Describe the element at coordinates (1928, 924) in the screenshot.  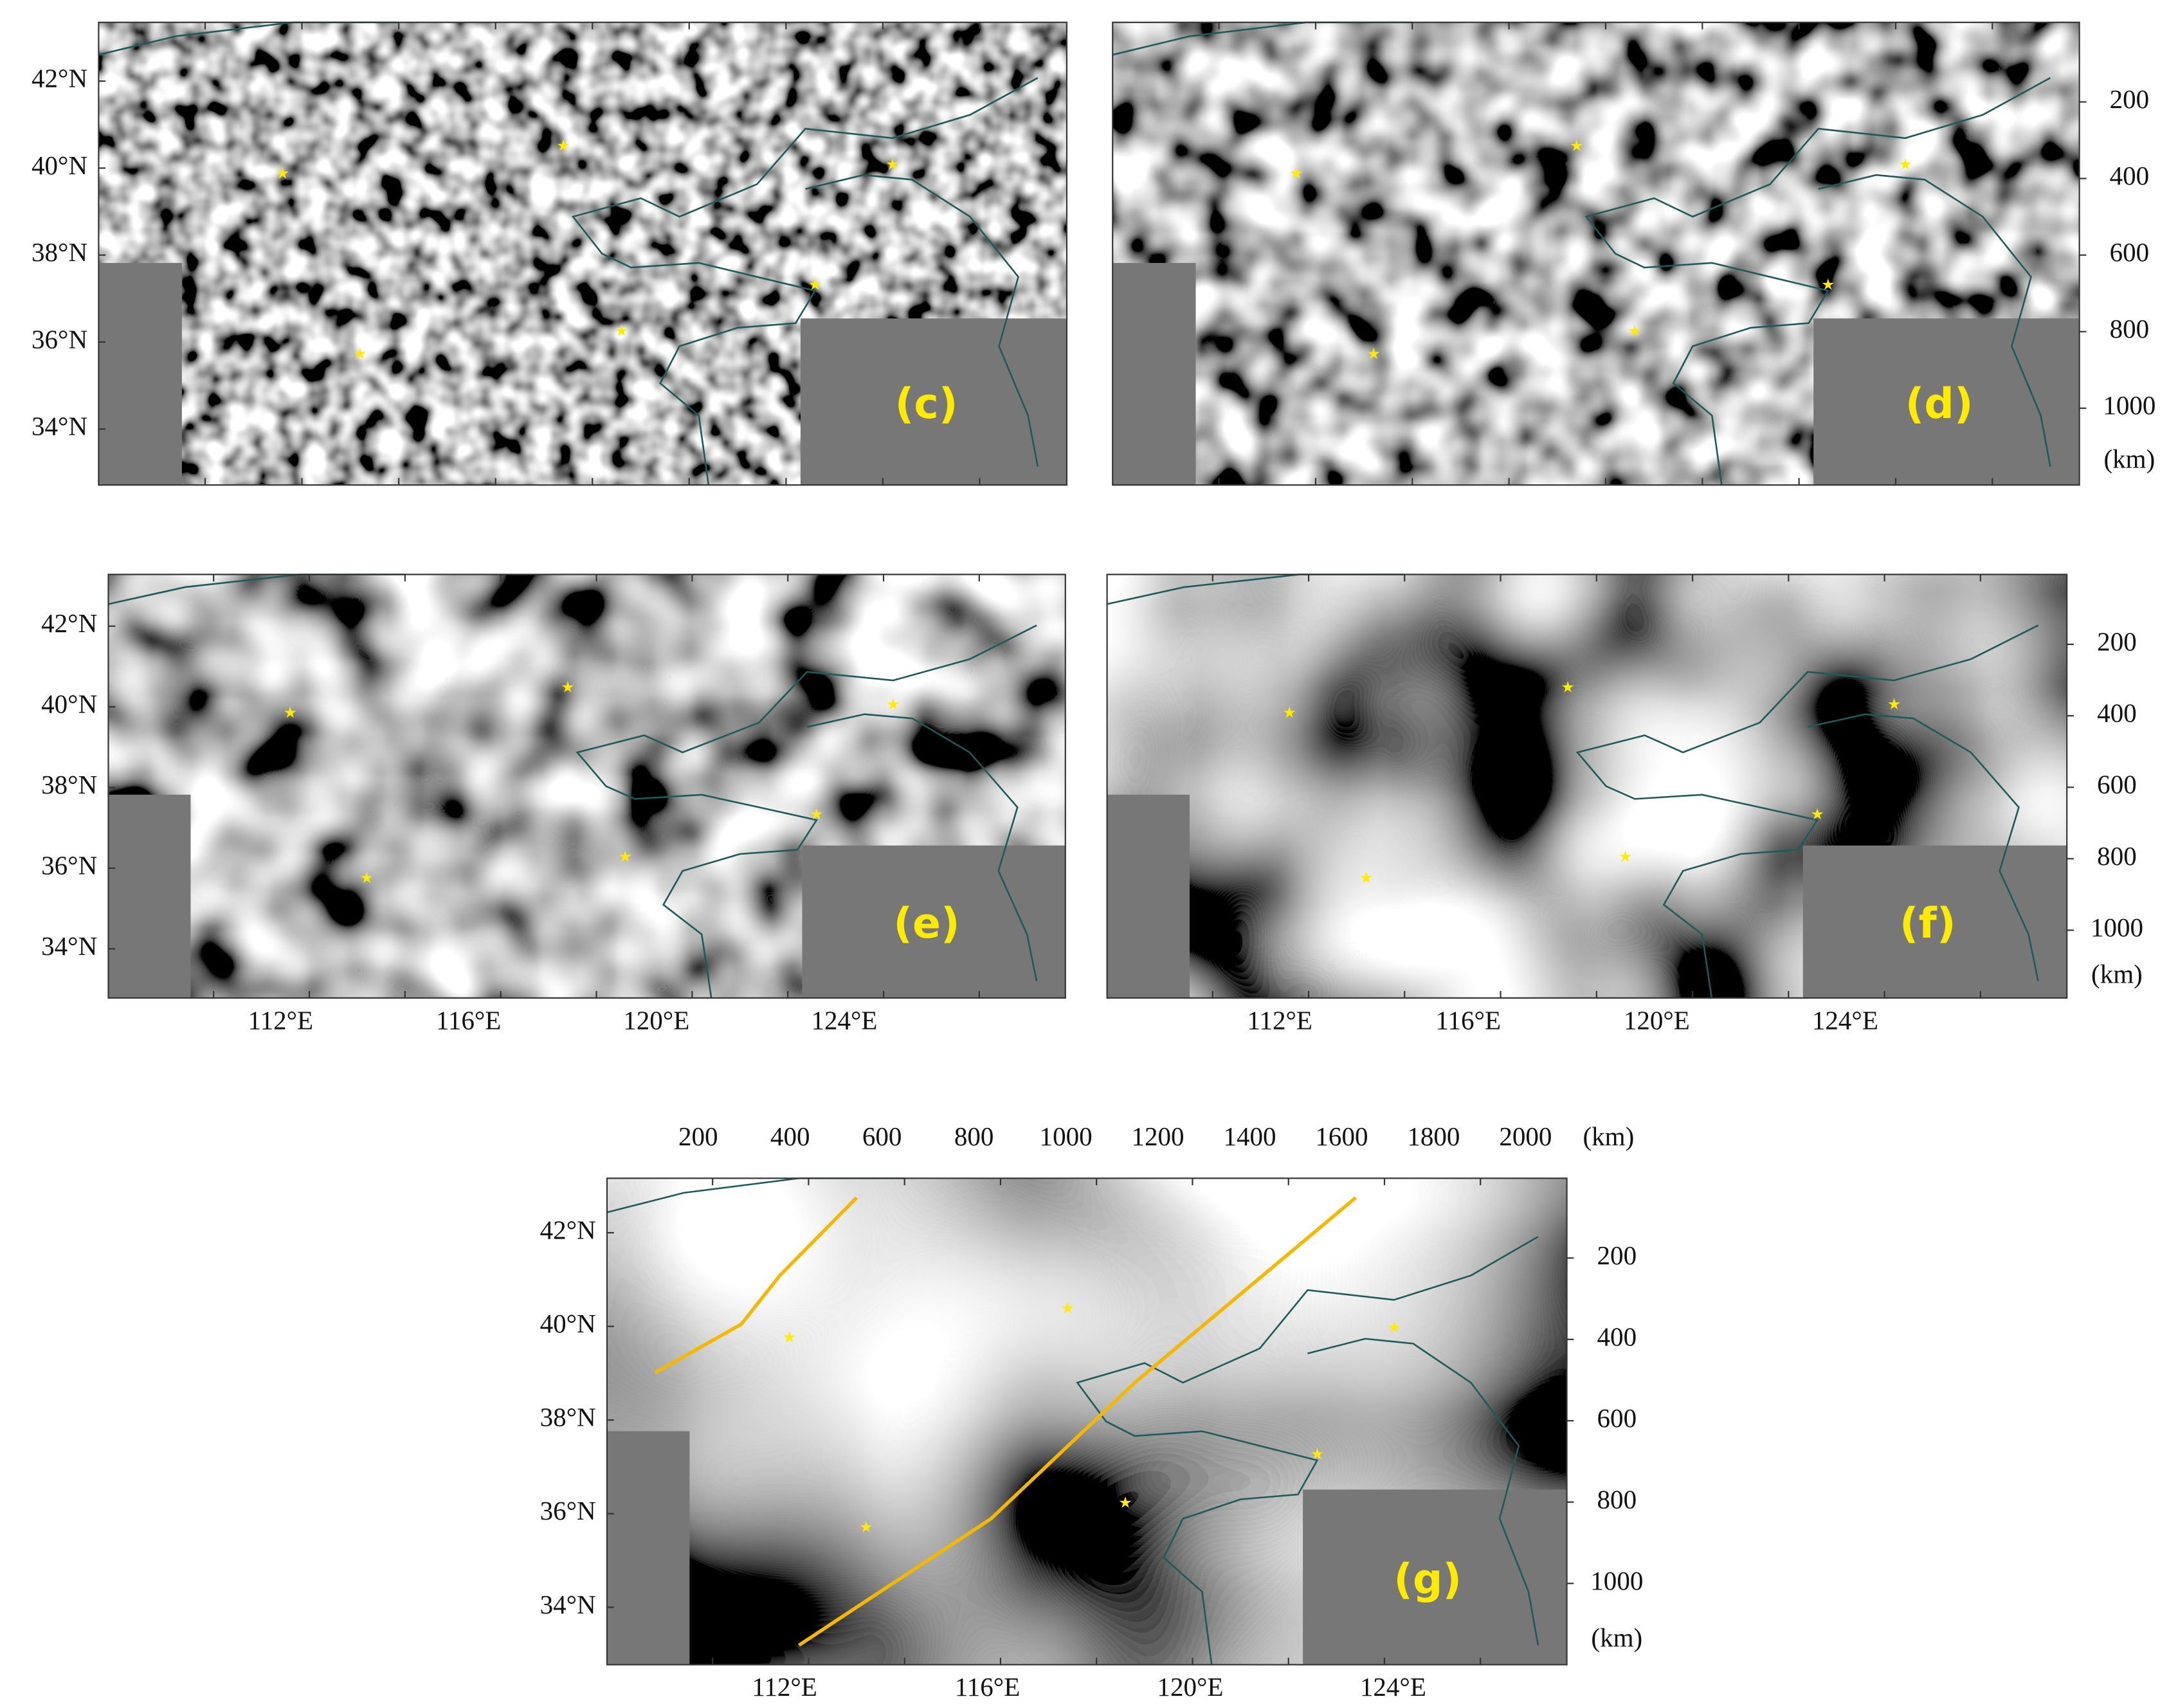
I see `panel-label: (f)` at that location.